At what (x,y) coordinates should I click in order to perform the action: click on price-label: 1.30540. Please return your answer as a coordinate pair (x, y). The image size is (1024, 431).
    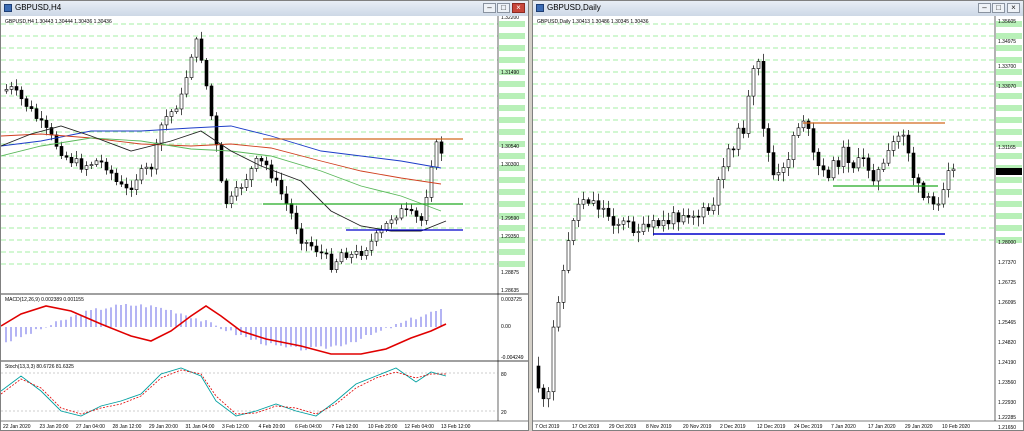
    Looking at the image, I should click on (510, 147).